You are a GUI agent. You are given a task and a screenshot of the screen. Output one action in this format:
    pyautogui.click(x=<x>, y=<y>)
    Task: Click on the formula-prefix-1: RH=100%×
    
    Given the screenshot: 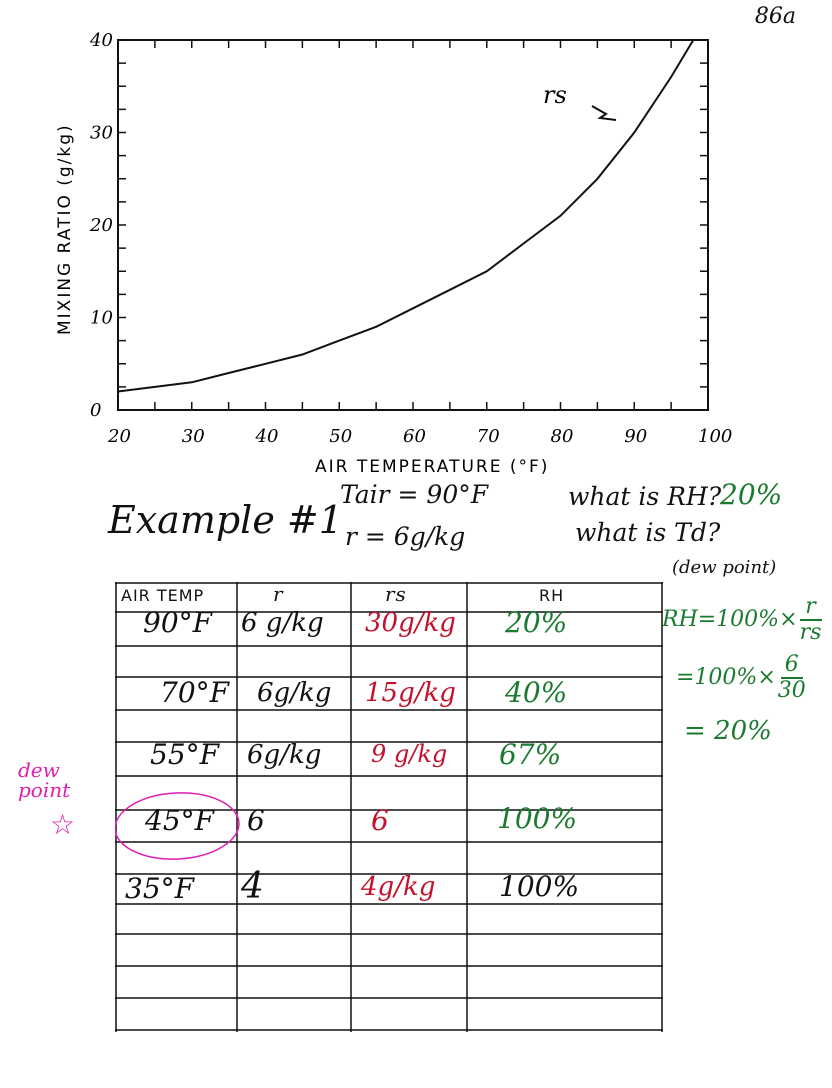 What is the action you would take?
    pyautogui.click(x=730, y=619)
    